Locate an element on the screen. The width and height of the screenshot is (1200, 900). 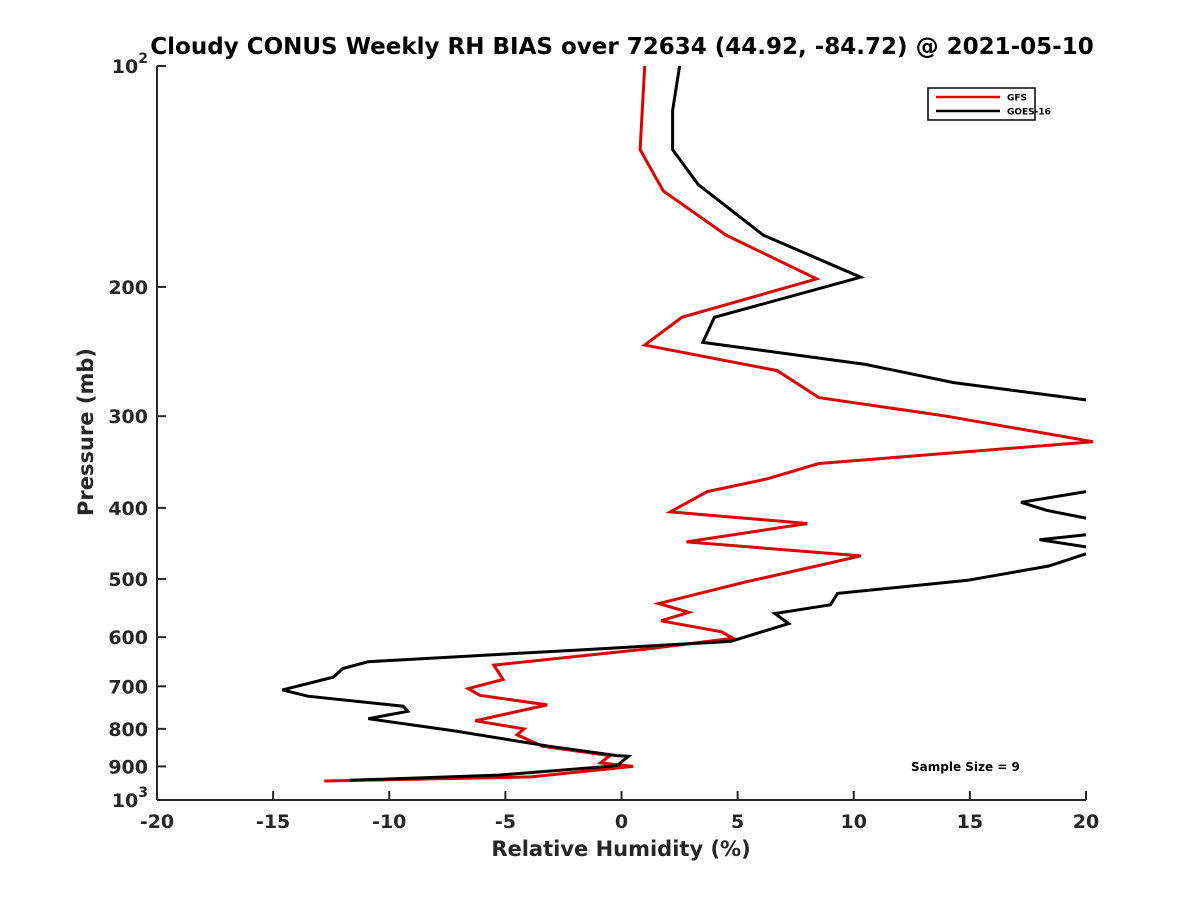
y-tick-label: 300 is located at coordinates (128, 417).